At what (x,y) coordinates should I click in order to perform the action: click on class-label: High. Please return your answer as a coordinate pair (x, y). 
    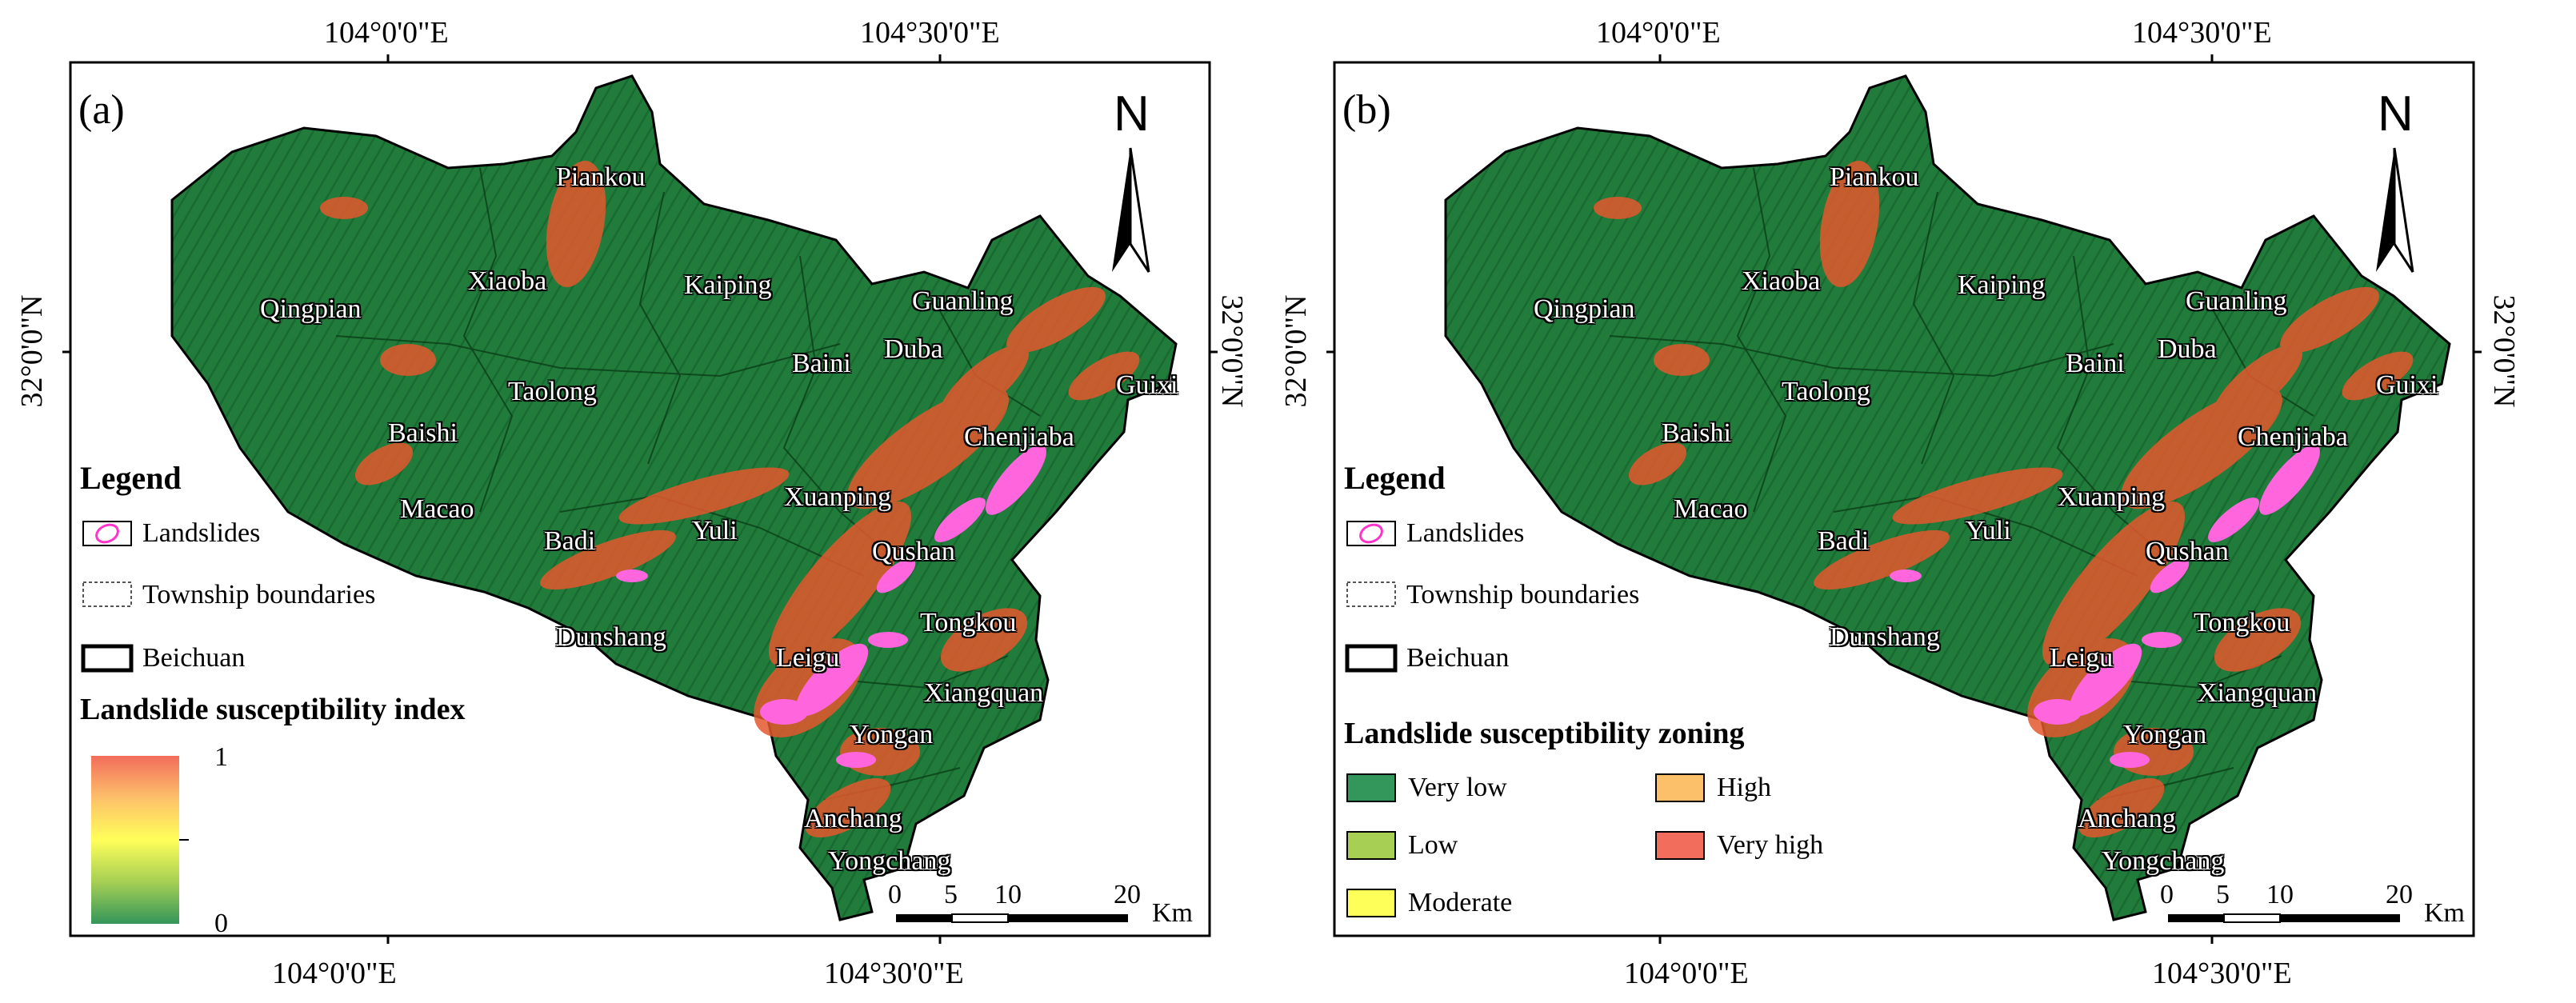
    Looking at the image, I should click on (1744, 787).